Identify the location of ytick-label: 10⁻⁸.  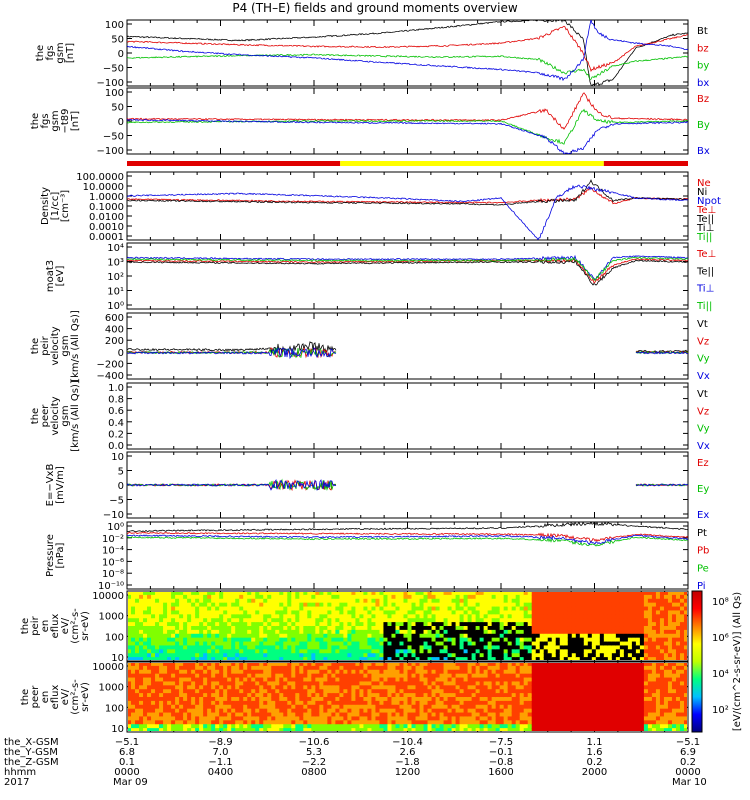
(113, 574).